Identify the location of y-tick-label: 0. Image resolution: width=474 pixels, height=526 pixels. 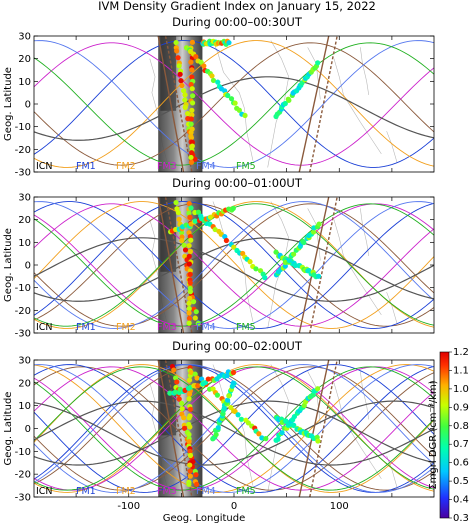
(28, 266).